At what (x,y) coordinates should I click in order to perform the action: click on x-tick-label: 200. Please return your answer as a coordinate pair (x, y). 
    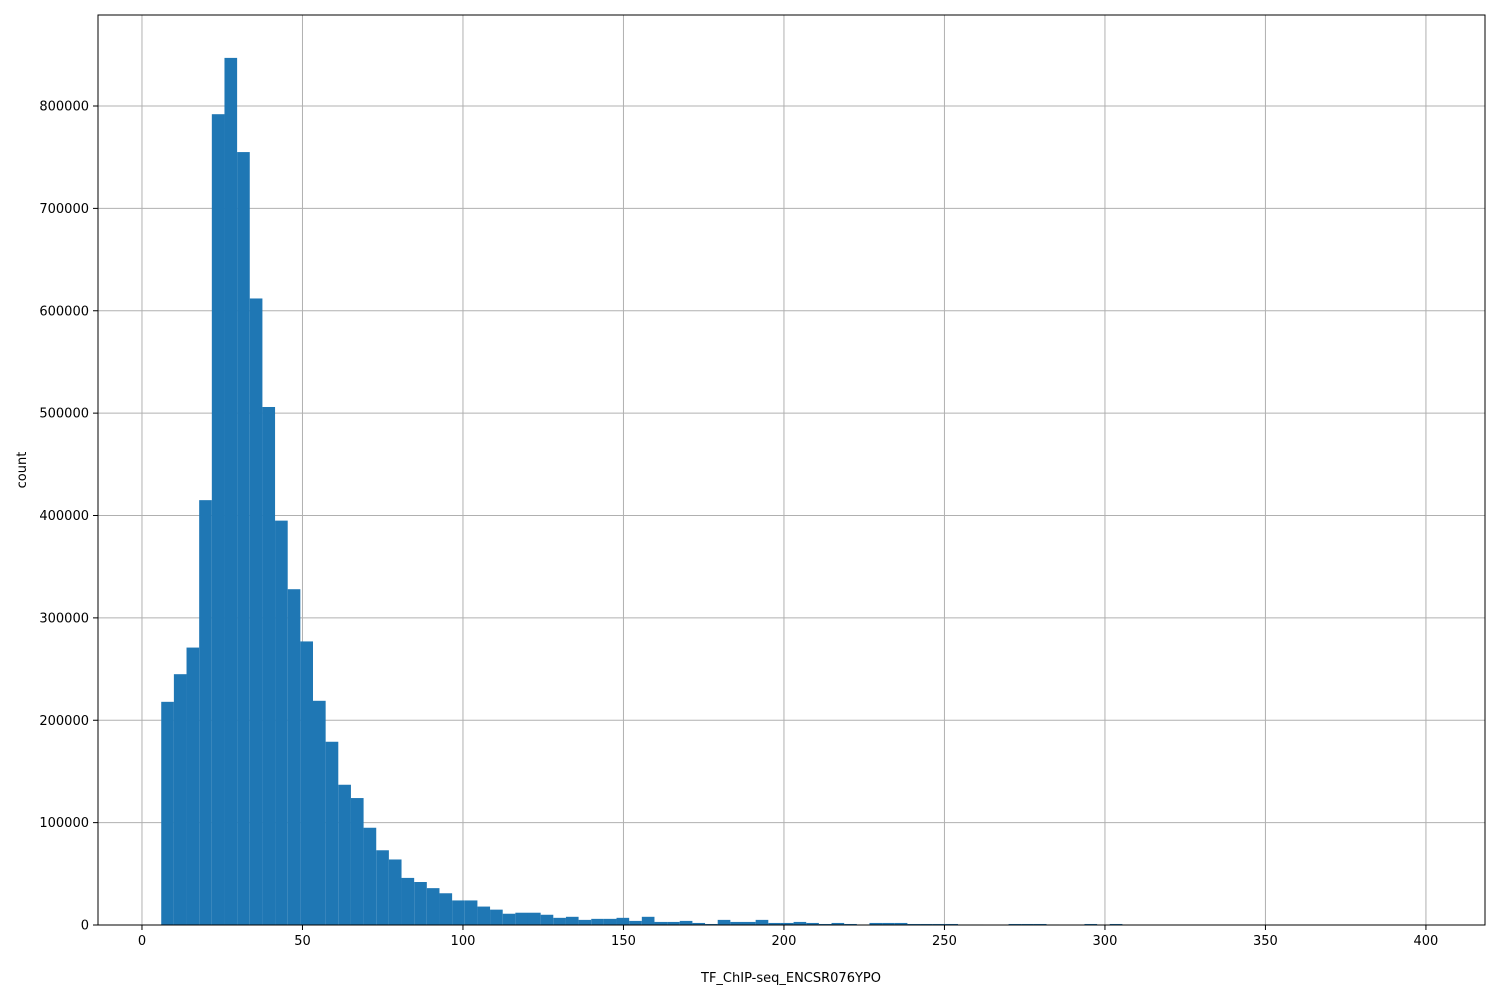
    Looking at the image, I should click on (784, 941).